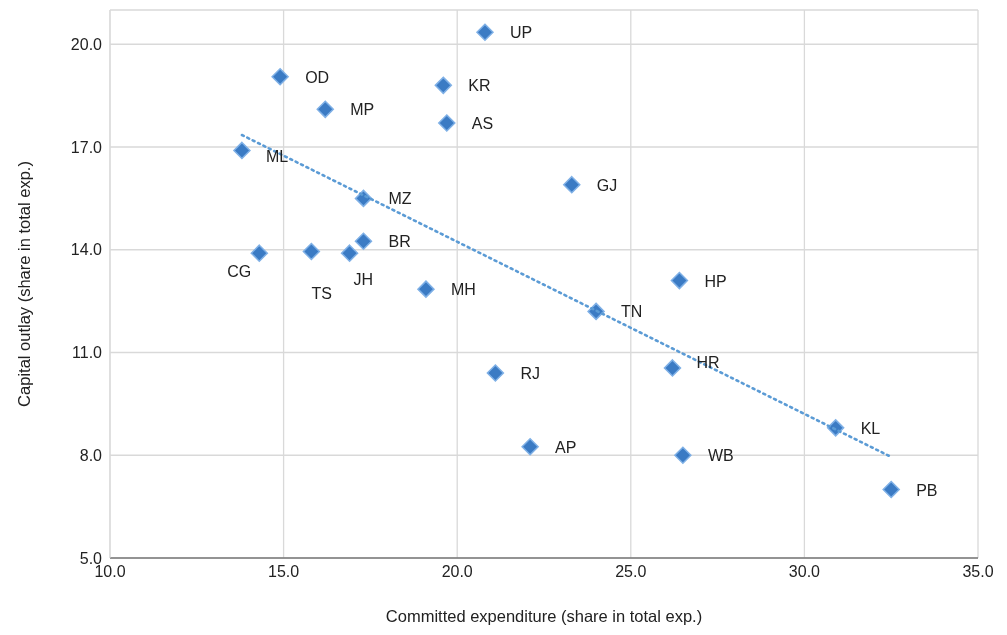  I want to click on x-axis-title: Committed expenditure (share in total exp.), so click(544, 616).